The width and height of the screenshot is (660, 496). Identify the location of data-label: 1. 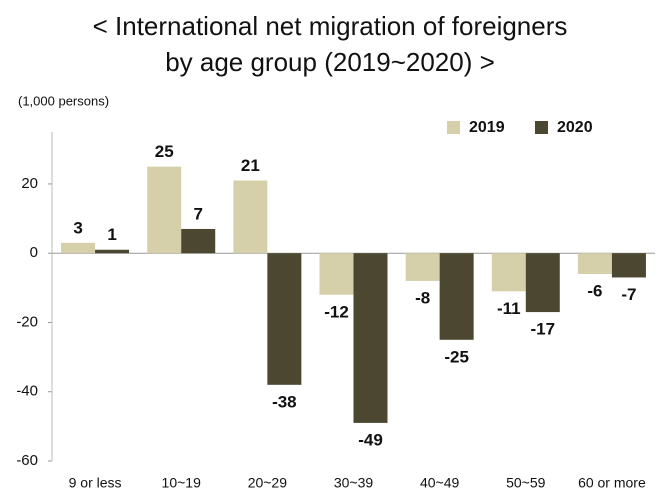
(111, 234).